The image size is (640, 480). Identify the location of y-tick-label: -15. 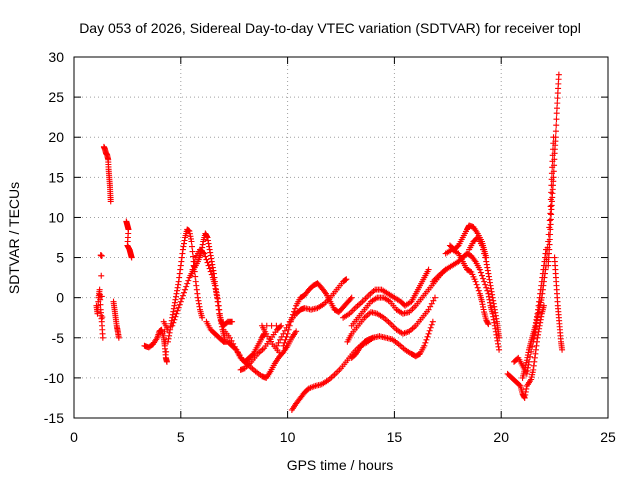
(54, 418).